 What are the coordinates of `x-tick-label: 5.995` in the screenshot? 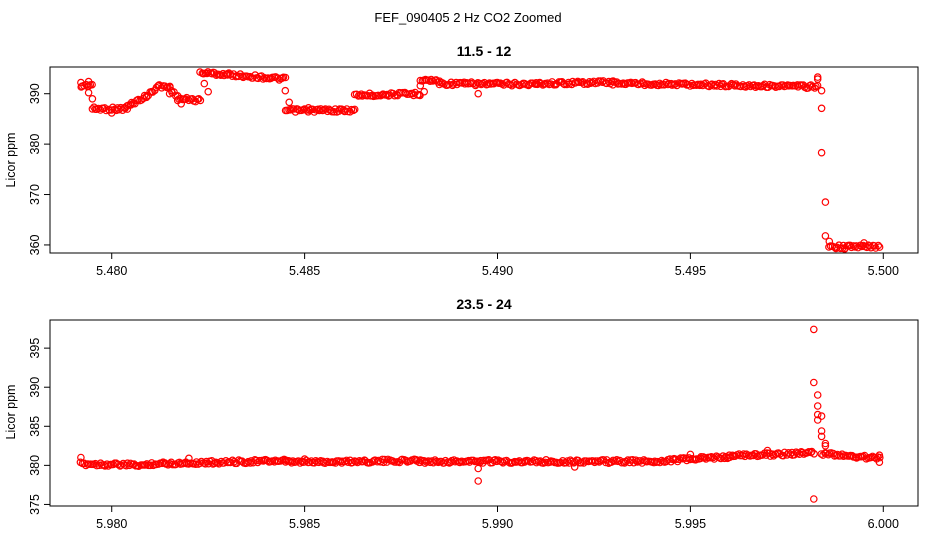 It's located at (690, 524).